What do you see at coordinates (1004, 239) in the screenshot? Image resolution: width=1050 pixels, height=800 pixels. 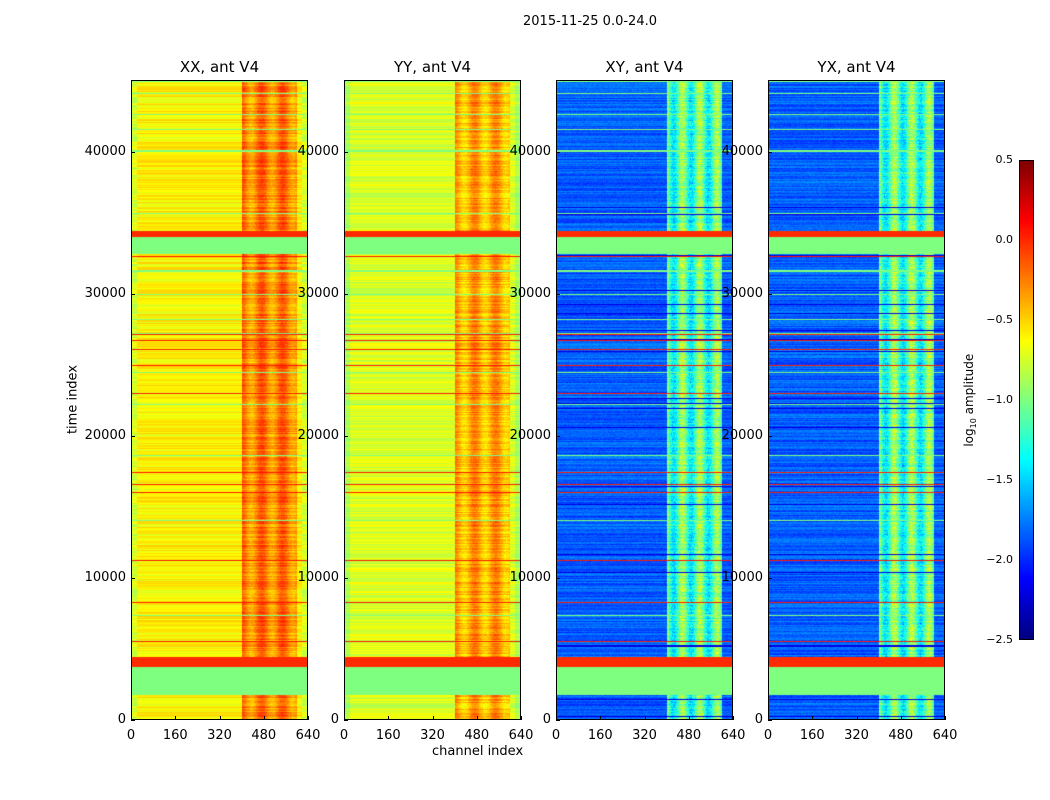 I see `colorbar-tick-label: 0.0` at bounding box center [1004, 239].